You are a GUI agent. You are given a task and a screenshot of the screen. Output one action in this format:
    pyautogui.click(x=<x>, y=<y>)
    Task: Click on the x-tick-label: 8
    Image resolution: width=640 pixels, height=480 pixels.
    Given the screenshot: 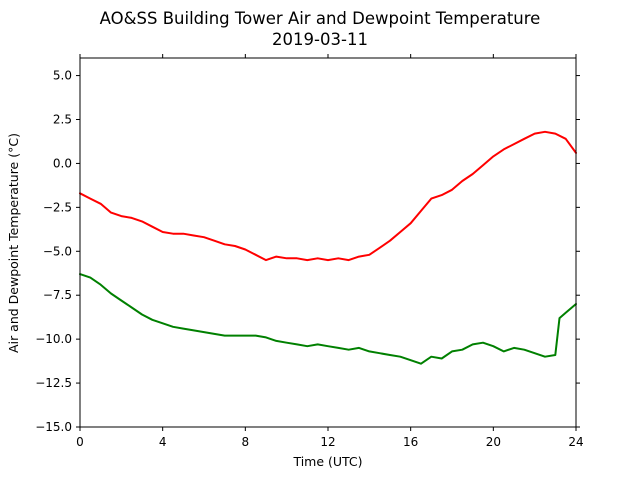 What is the action you would take?
    pyautogui.click(x=246, y=442)
    